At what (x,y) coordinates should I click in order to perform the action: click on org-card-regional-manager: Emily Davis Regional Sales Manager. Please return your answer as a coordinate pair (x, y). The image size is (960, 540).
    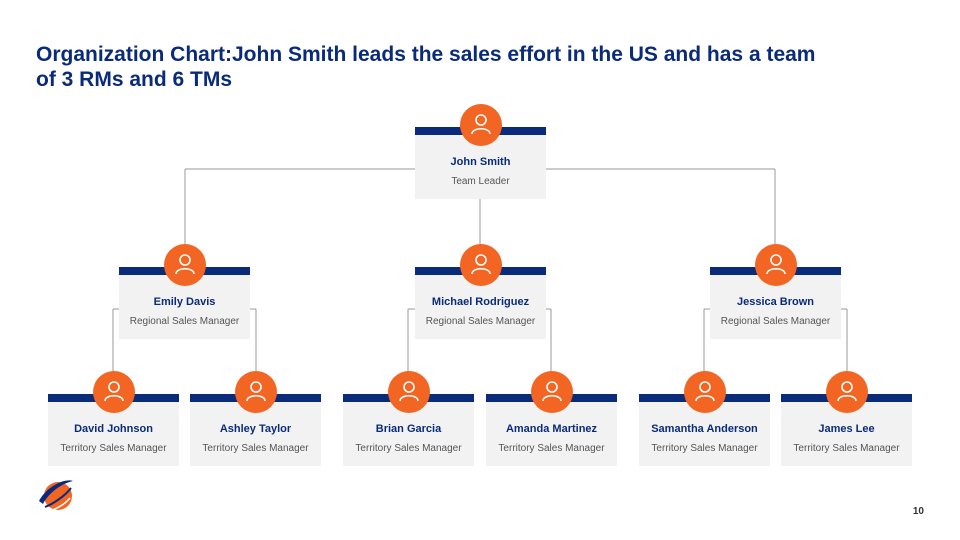
    Looking at the image, I should click on (184, 291).